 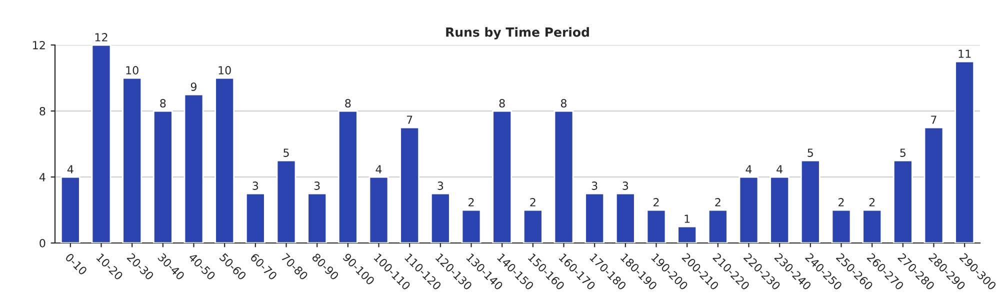 What do you see at coordinates (42, 177) in the screenshot?
I see `y-tick-label: 4` at bounding box center [42, 177].